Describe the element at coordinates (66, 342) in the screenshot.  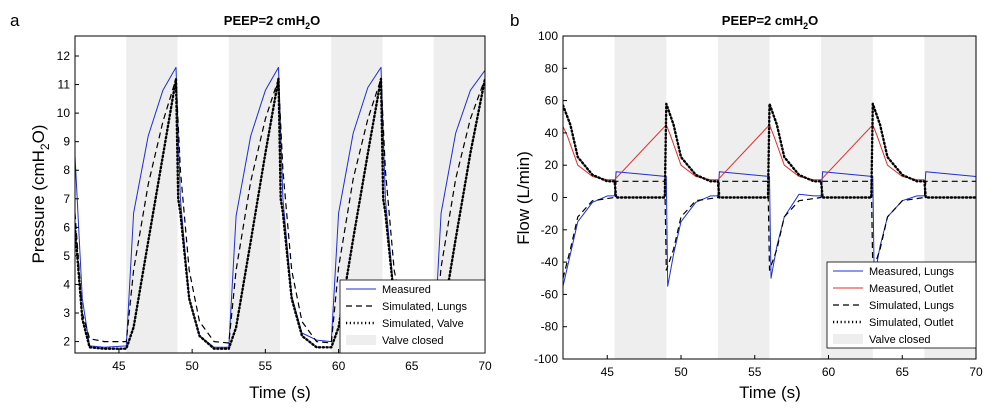
I see `y-tick-label: 2` at that location.